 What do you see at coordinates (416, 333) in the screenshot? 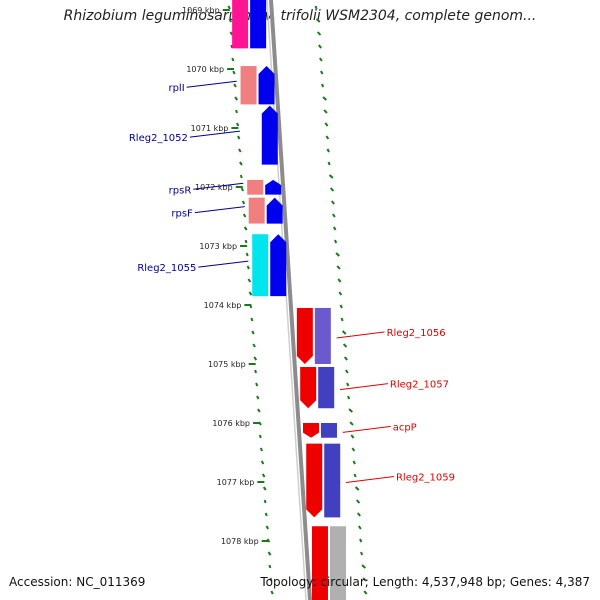
I see `gene-label-right: Rleg2_1056` at bounding box center [416, 333].